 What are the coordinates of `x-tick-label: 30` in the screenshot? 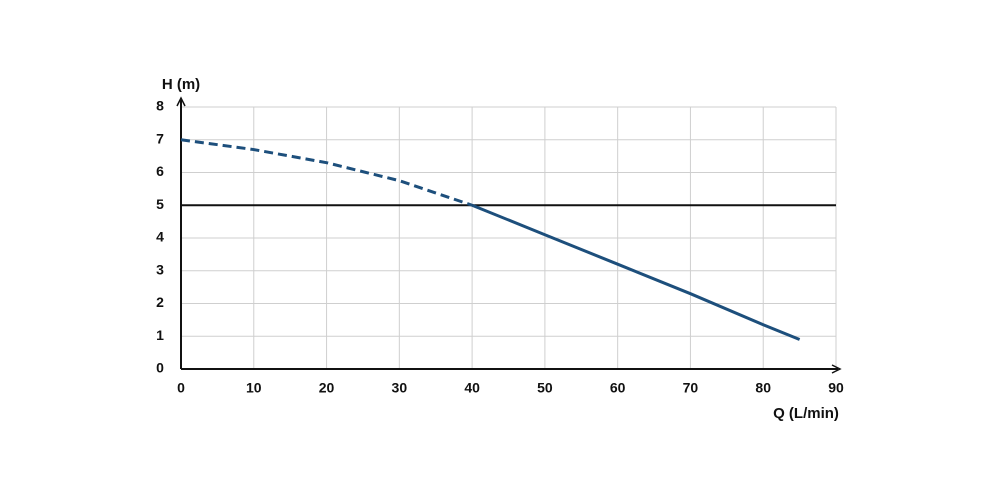 It's located at (400, 388).